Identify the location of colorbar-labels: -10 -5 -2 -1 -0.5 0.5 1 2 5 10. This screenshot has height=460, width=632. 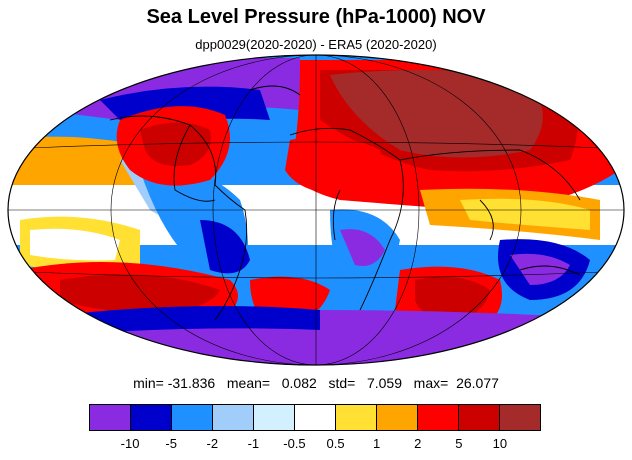
(316, 445).